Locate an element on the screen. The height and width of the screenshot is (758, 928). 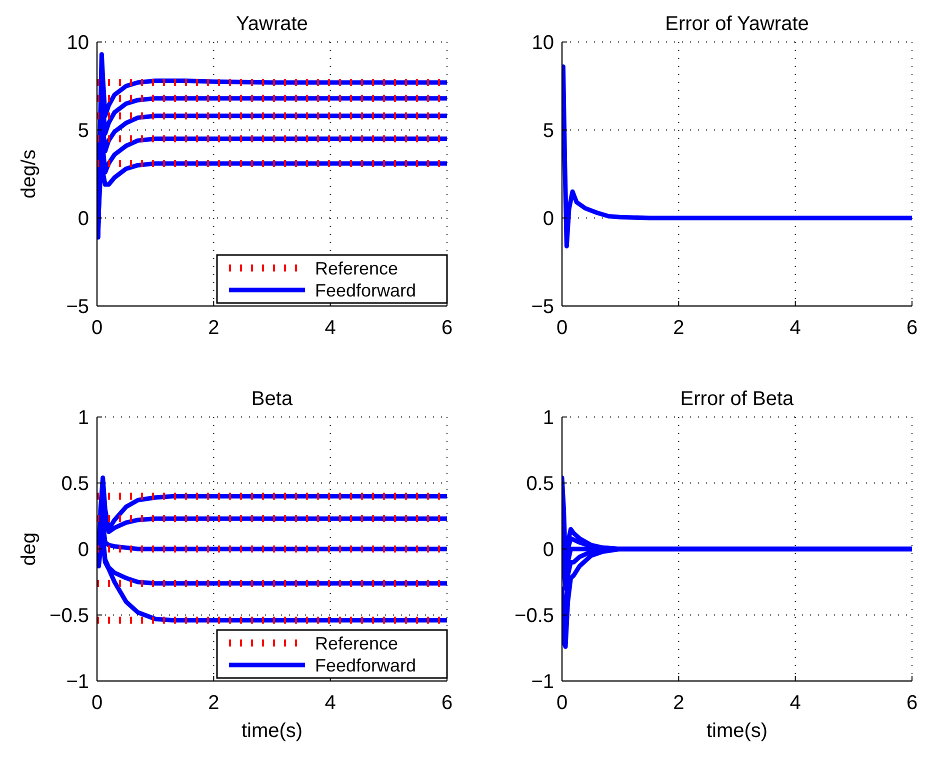
y-axis-title: deg is located at coordinates (29, 549).